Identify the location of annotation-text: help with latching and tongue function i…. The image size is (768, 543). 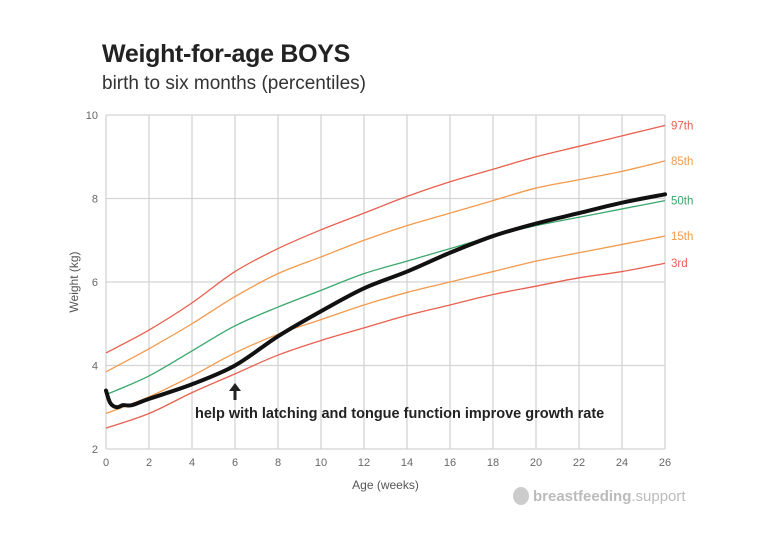
(399, 414).